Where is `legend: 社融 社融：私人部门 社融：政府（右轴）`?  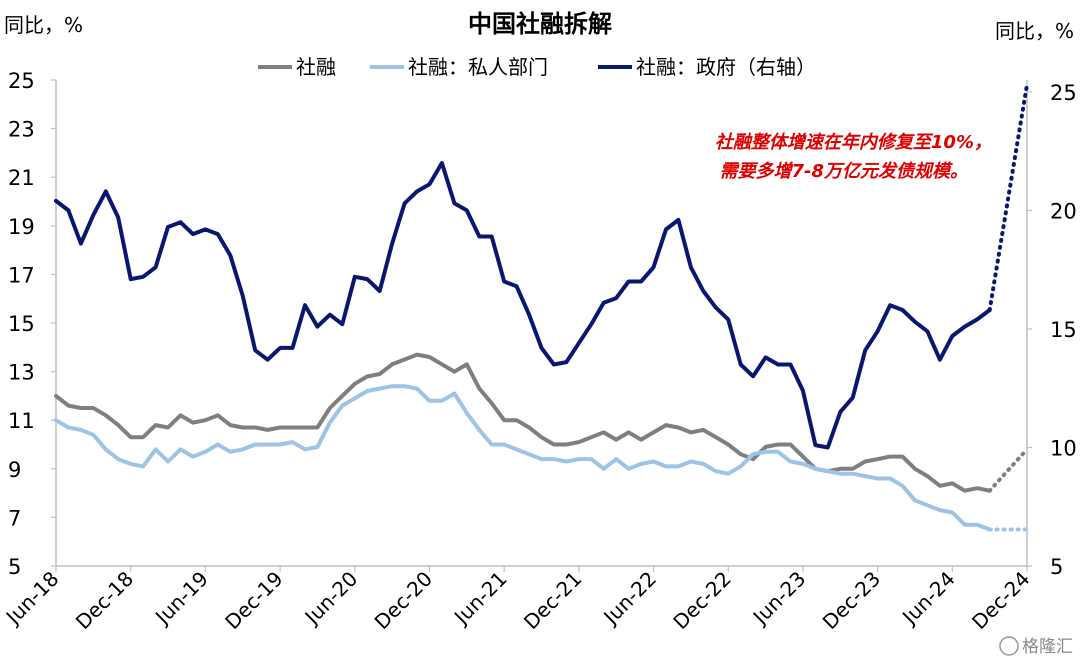 legend: 社融 社融：私人部门 社融：政府（右轴） is located at coordinates (537, 67).